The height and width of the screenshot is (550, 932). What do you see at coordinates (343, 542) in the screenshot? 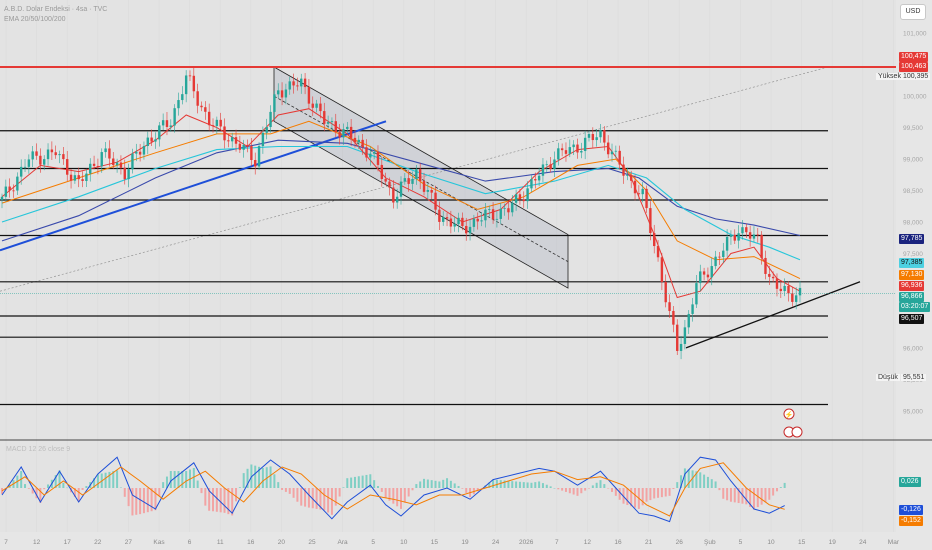
I see `x-tick-label-11: Ara` at bounding box center [343, 542].